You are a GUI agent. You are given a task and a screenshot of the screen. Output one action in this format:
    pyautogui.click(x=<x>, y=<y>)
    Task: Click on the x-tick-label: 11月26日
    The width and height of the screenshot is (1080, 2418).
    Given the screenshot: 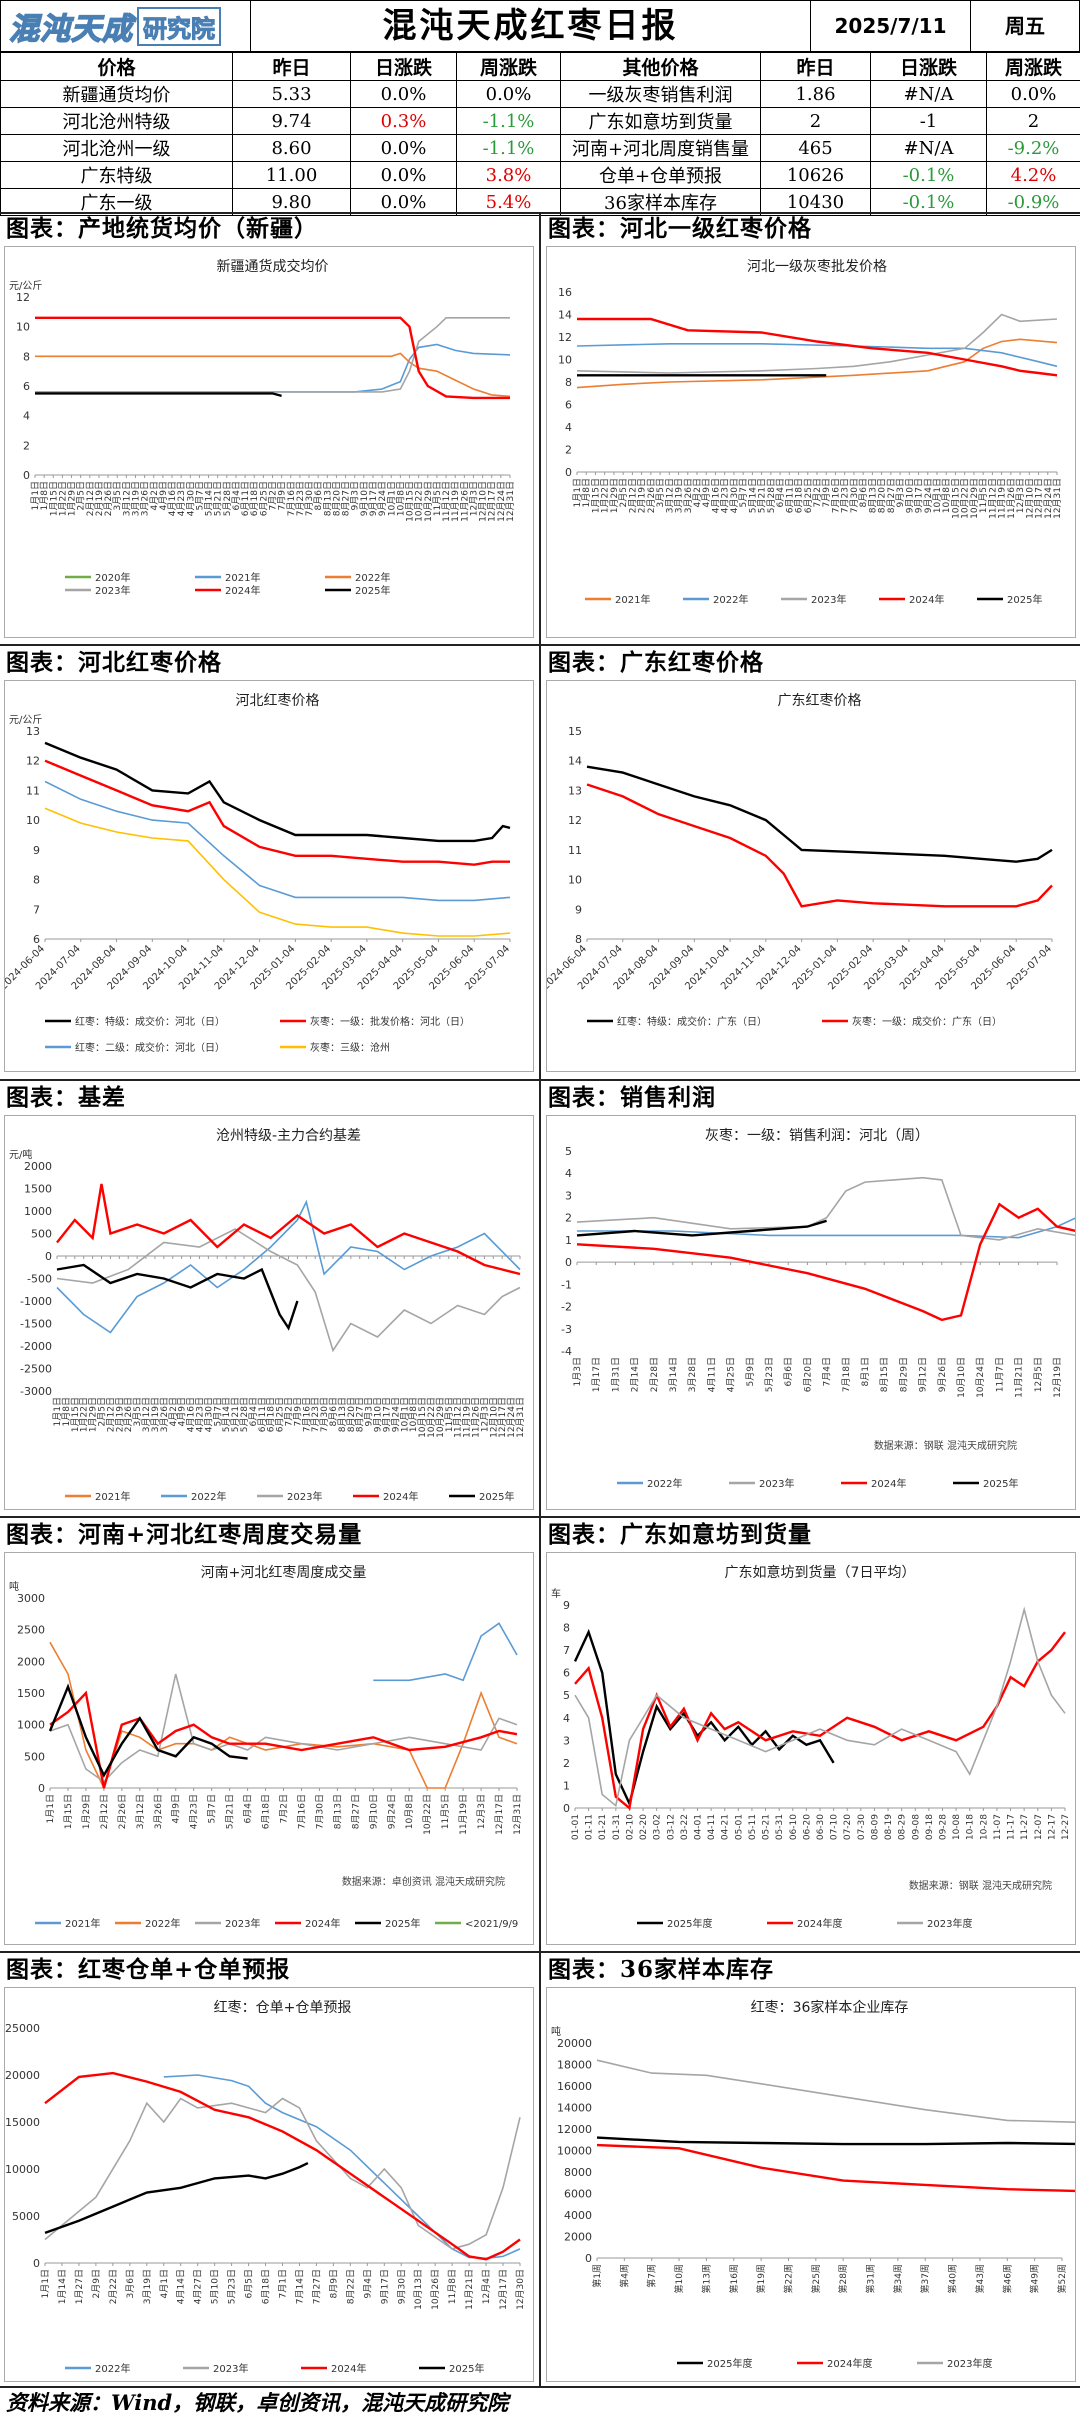 What is the action you would take?
    pyautogui.click(x=1011, y=498)
    